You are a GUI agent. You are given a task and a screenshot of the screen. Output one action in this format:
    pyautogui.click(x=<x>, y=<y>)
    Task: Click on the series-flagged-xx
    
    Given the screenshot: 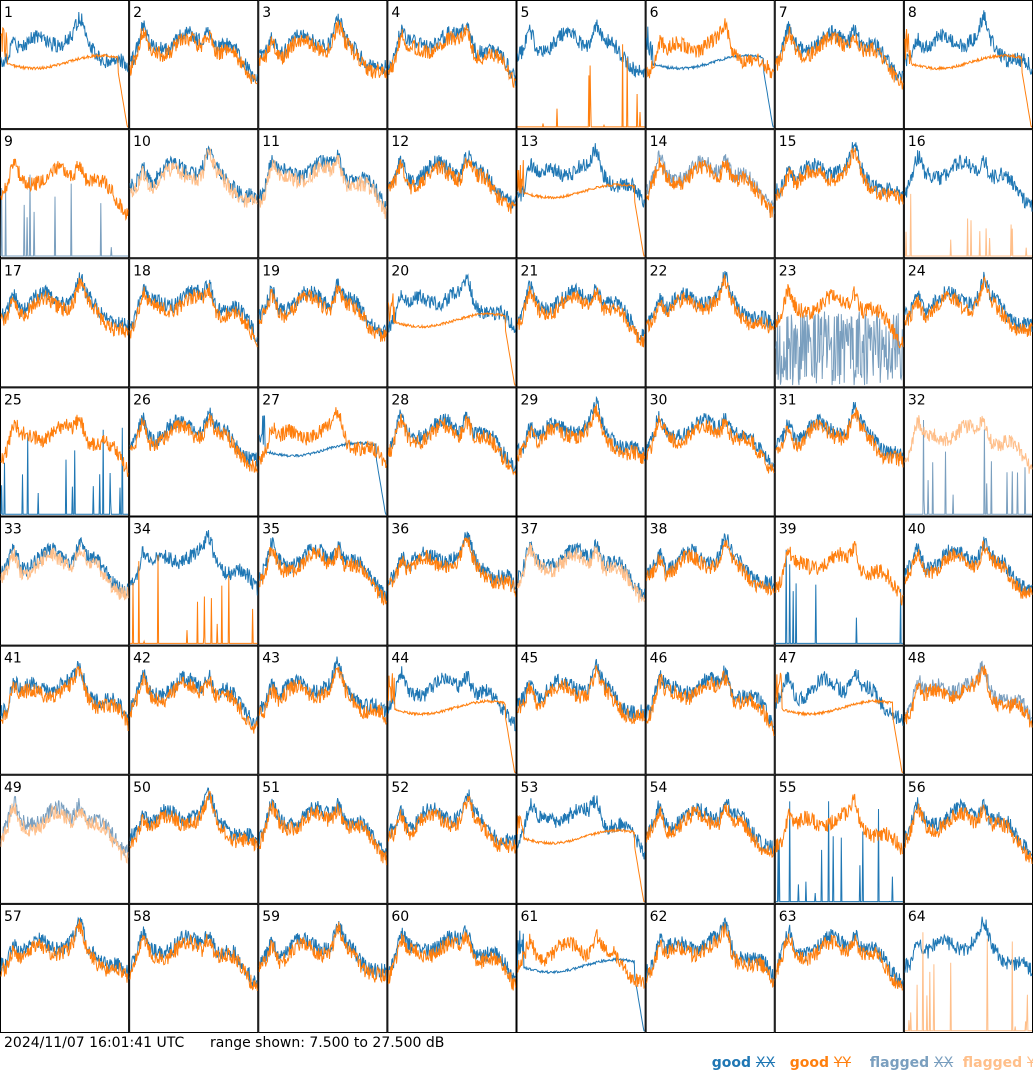 What is the action you would take?
    pyautogui.click(x=64, y=215)
    